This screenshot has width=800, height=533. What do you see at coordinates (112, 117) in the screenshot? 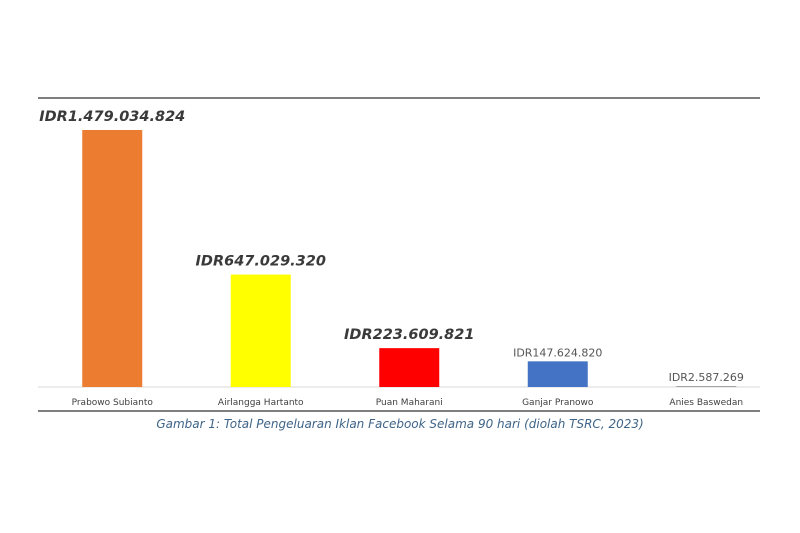
I see `data-label-prabowo-subianto: IDR1.479.034.824` at bounding box center [112, 117].